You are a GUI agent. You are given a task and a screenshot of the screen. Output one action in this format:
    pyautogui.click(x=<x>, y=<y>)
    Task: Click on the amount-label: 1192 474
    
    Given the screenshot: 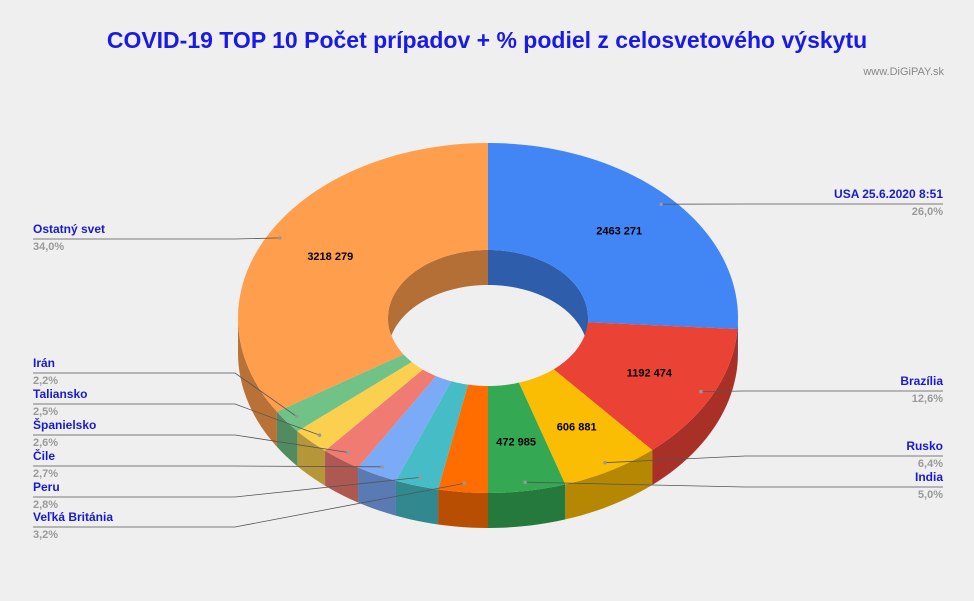 What is the action you would take?
    pyautogui.click(x=650, y=374)
    